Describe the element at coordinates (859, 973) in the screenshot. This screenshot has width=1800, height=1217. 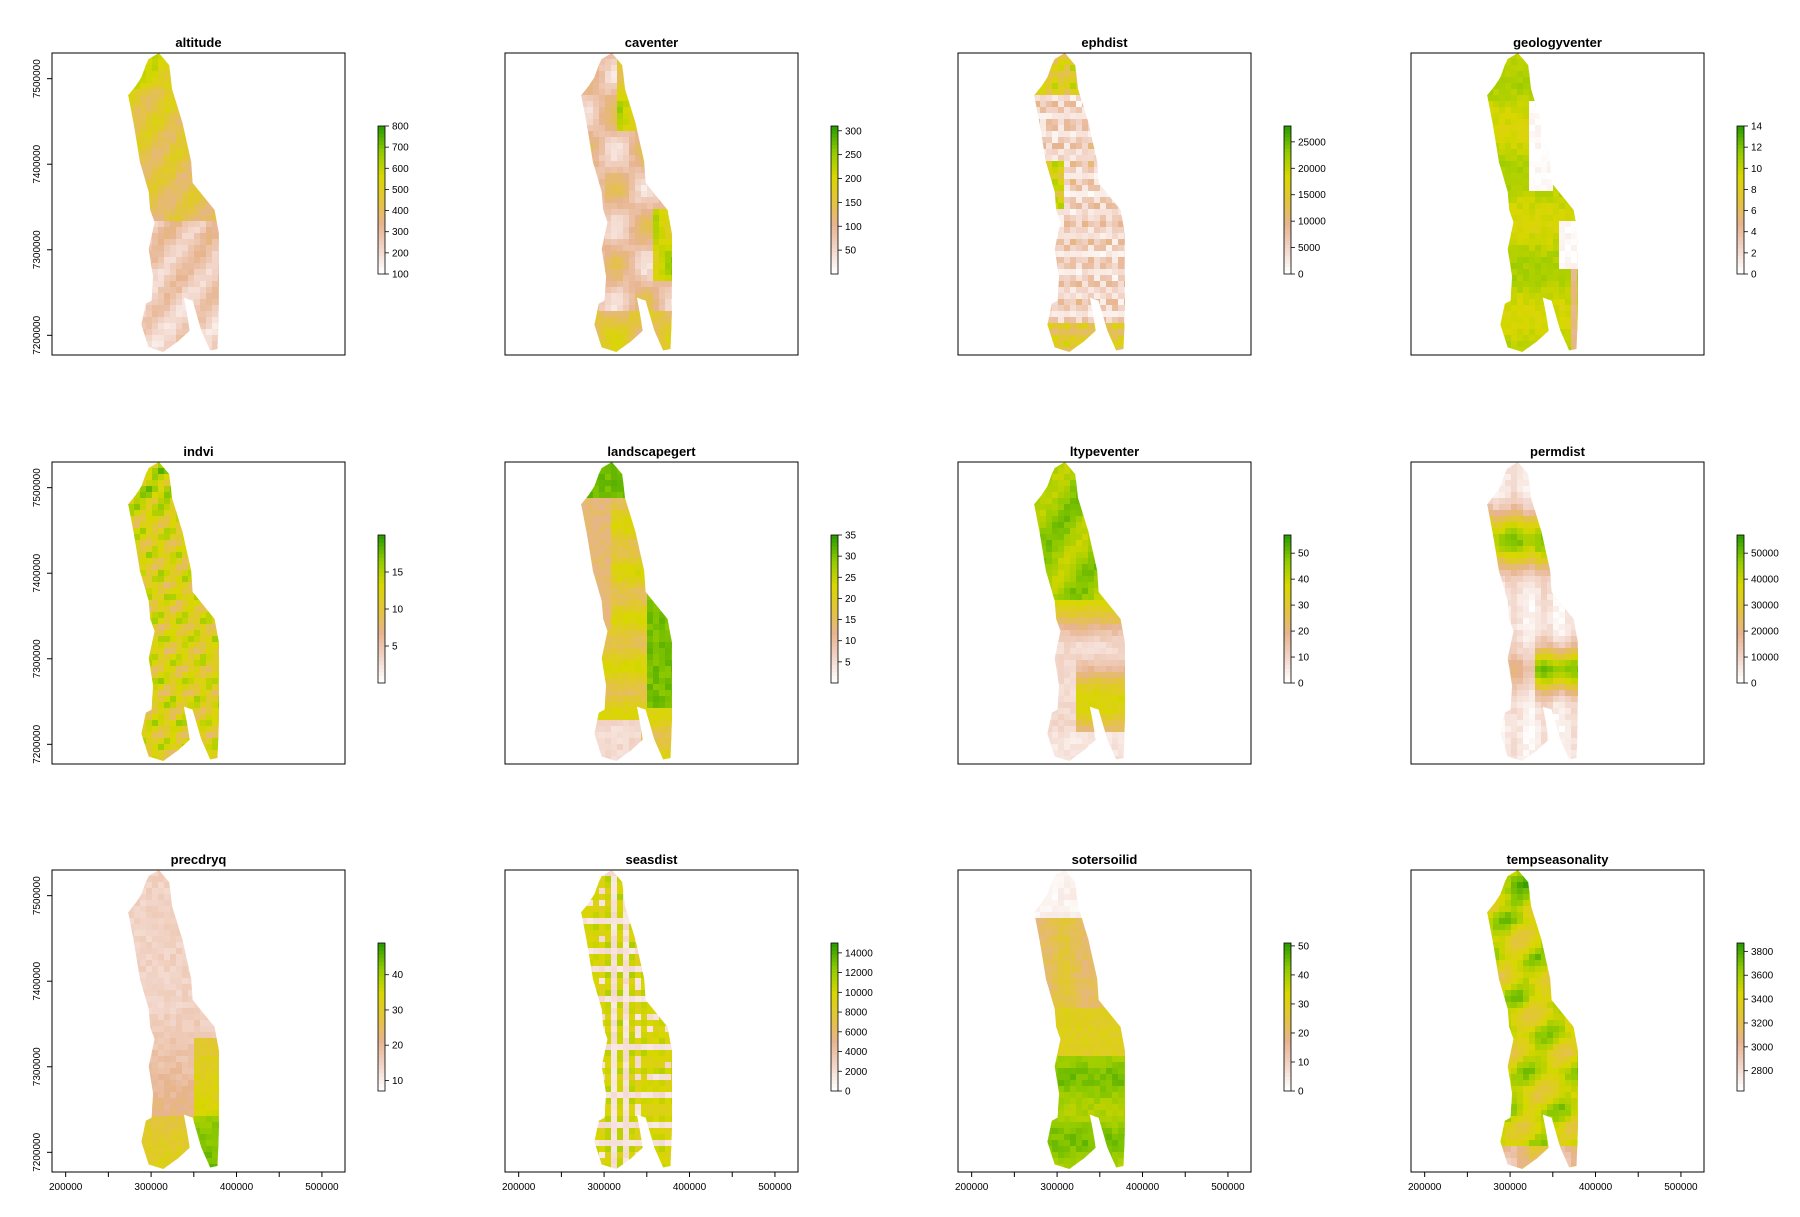
I see `legend-tick-label: 12000` at that location.